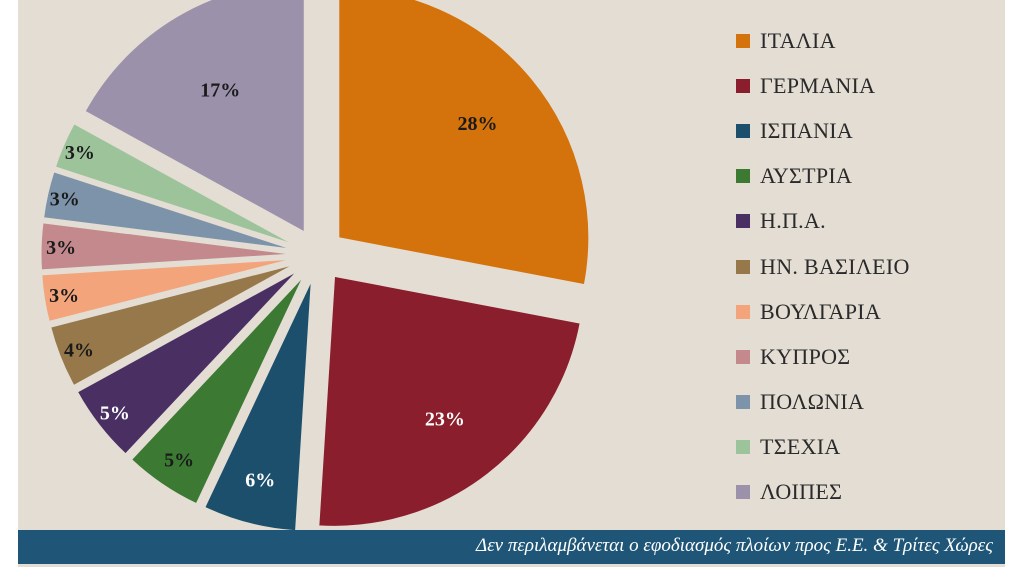  Describe the element at coordinates (868, 356) in the screenshot. I see `legend-item: ΚΥΠΡΟΣ` at that location.